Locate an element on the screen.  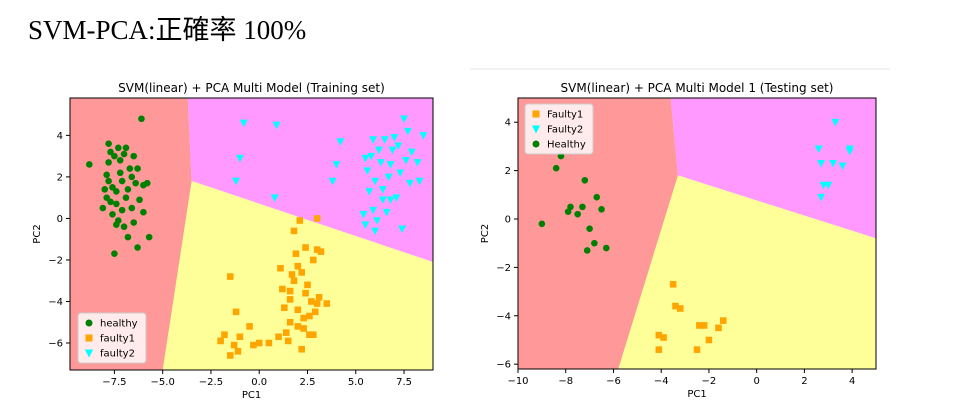
x-tick-label: 7.5 is located at coordinates (404, 382).